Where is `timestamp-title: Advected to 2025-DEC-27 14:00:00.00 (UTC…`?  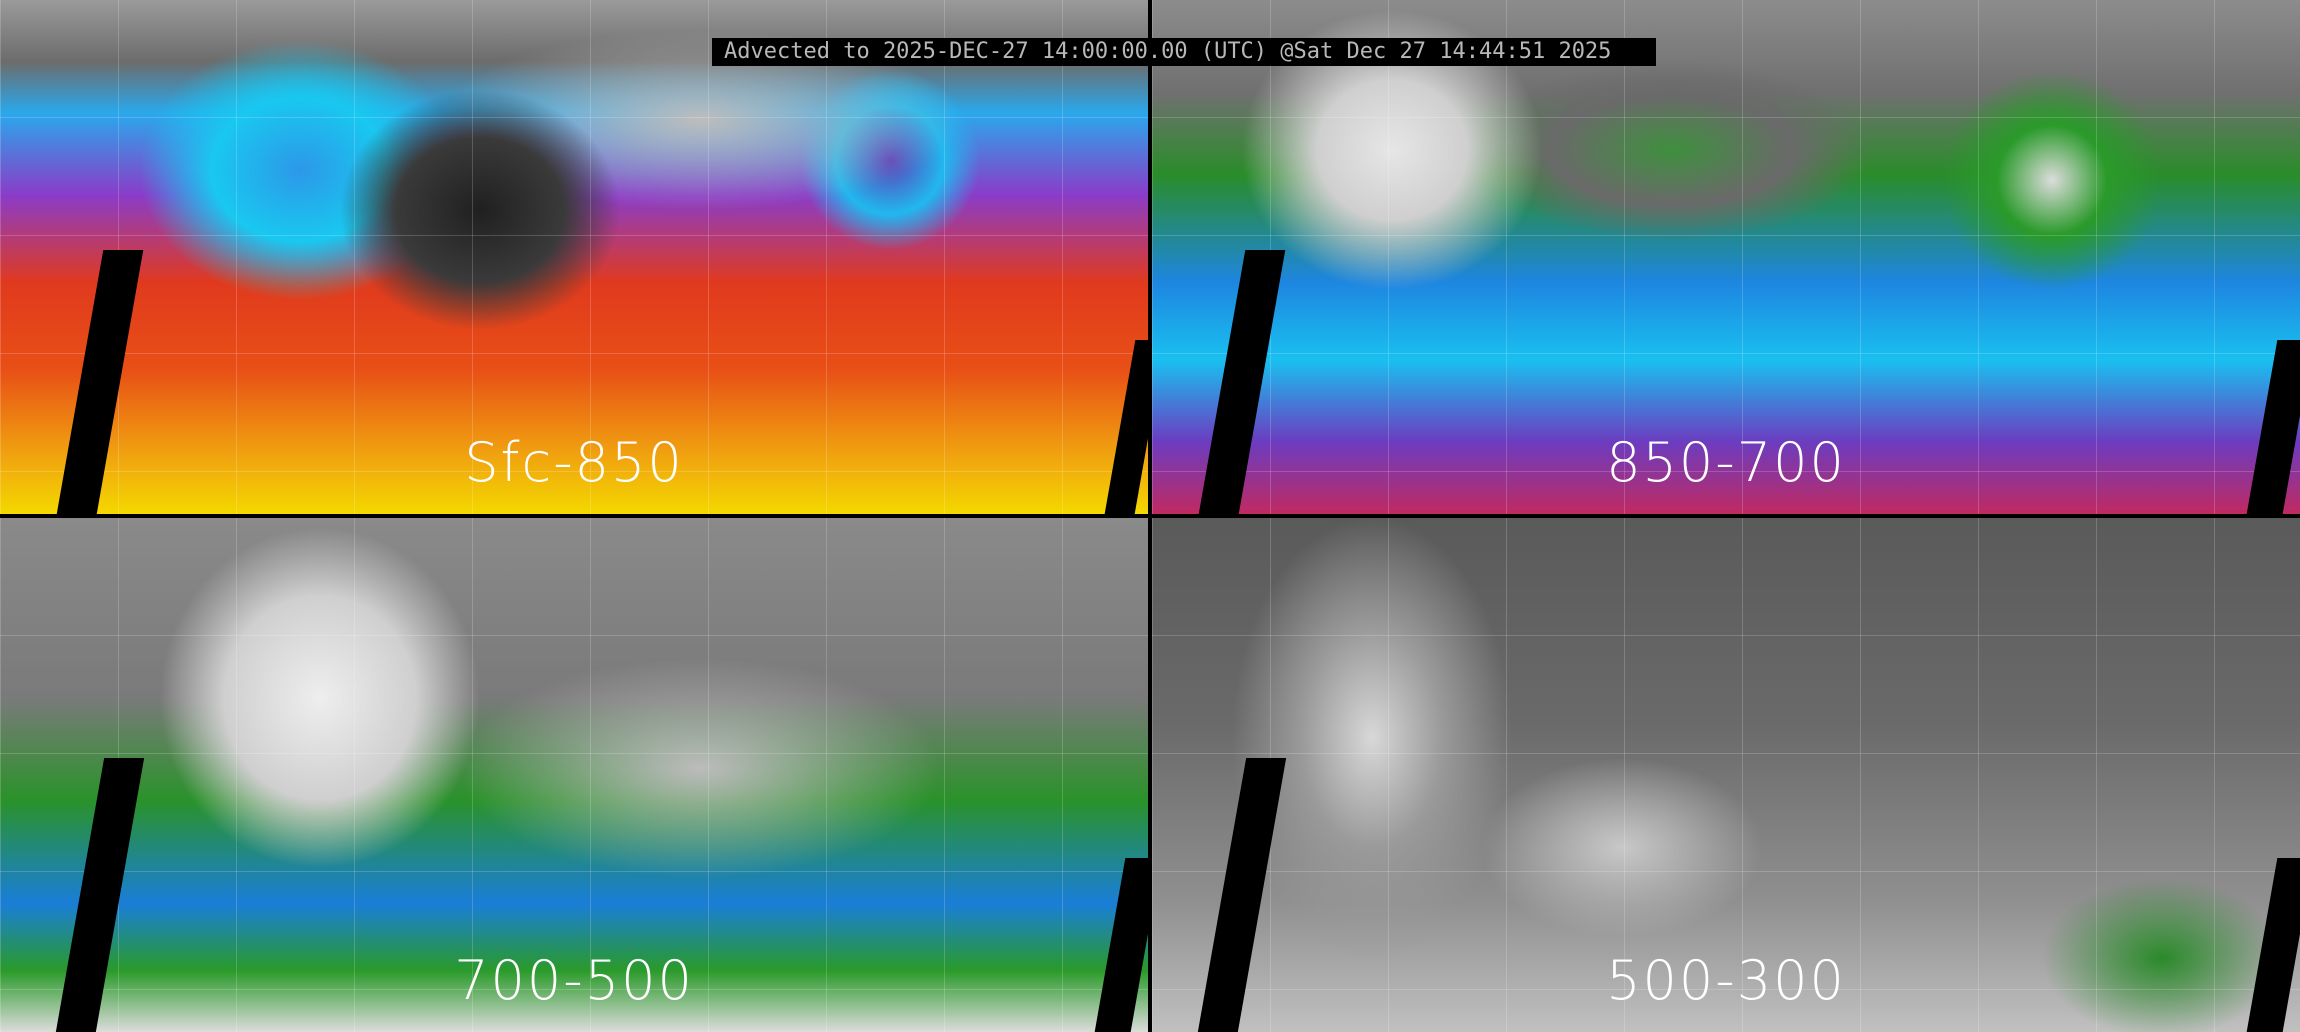 timestamp-title: Advected to 2025-DEC-27 14:00:00.00 (UTC… is located at coordinates (1184, 52).